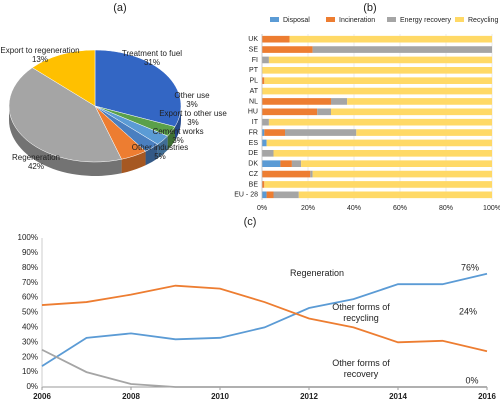  Describe the element at coordinates (39, 50) in the screenshot. I see `slice-label: Export to regeneration` at that location.